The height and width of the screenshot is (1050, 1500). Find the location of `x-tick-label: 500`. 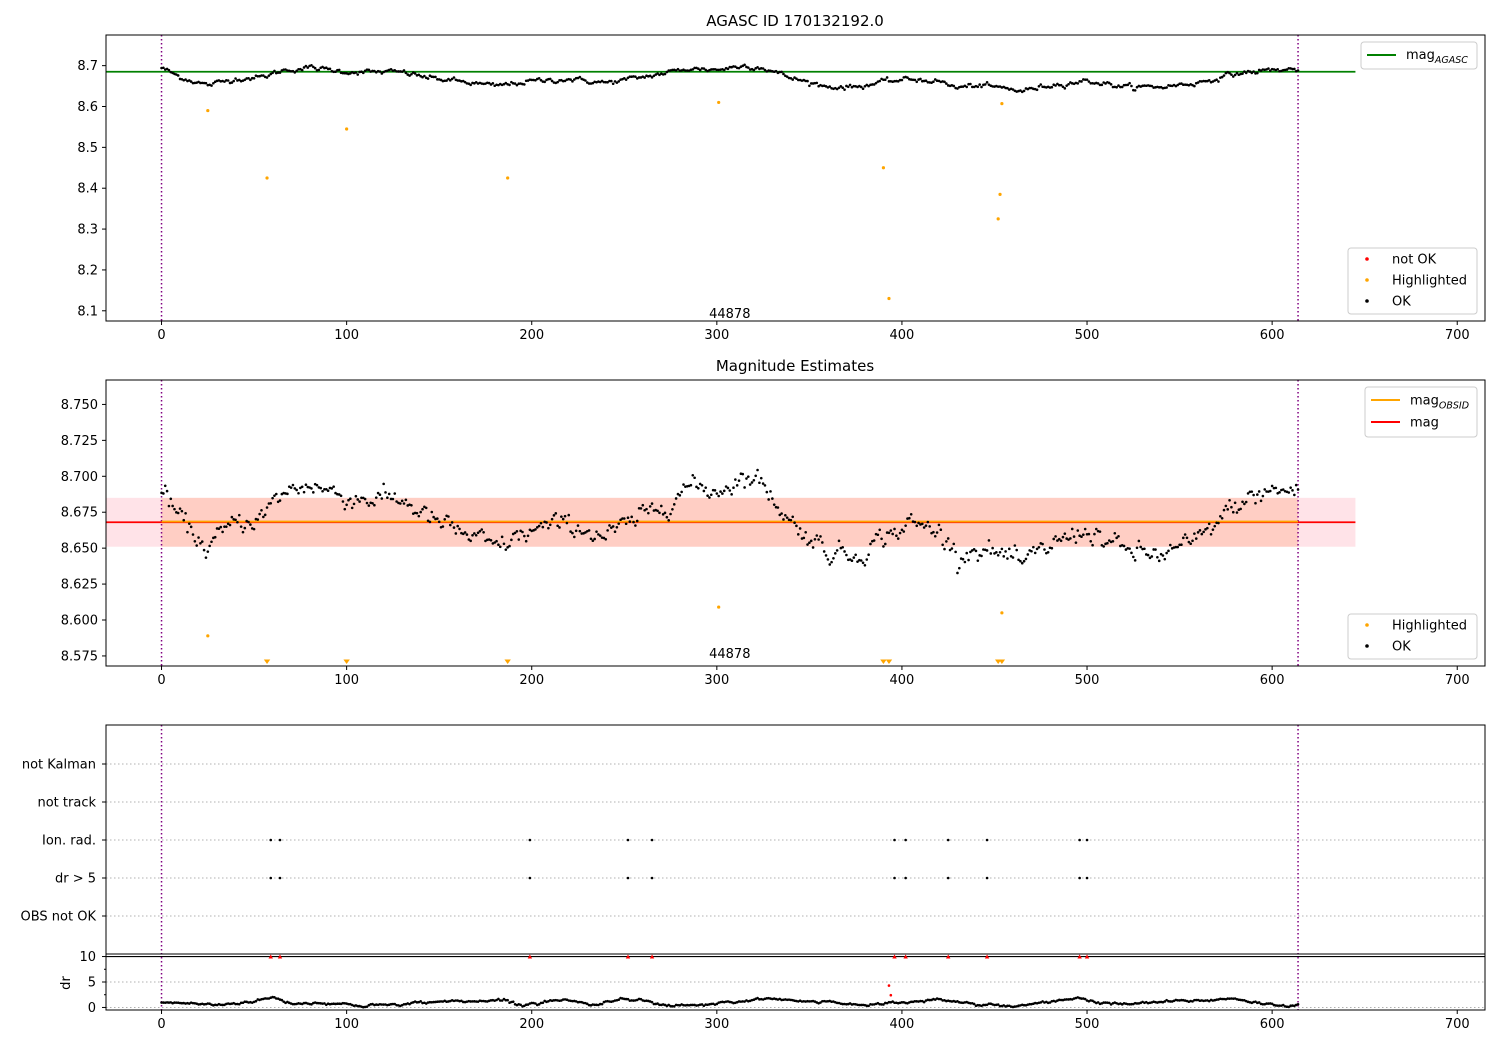

x-tick-label: 500 is located at coordinates (1087, 680).